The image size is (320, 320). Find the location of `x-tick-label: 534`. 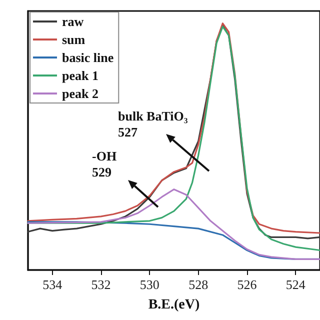

x-tick-label: 534 is located at coordinates (52, 284).